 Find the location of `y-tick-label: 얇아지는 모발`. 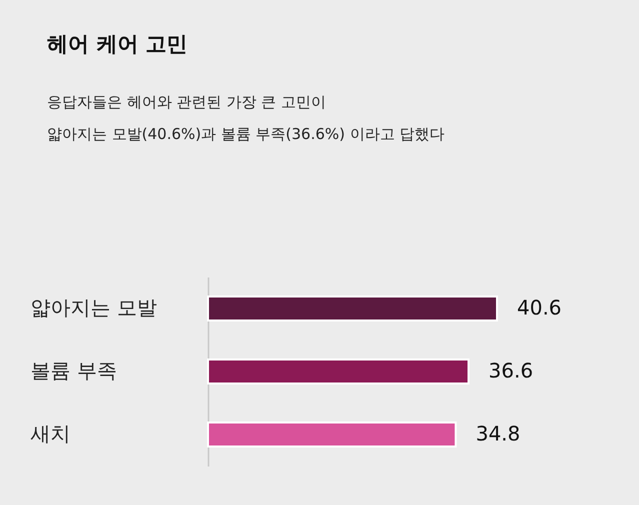

y-tick-label: 얇아지는 모발 is located at coordinates (93, 308).